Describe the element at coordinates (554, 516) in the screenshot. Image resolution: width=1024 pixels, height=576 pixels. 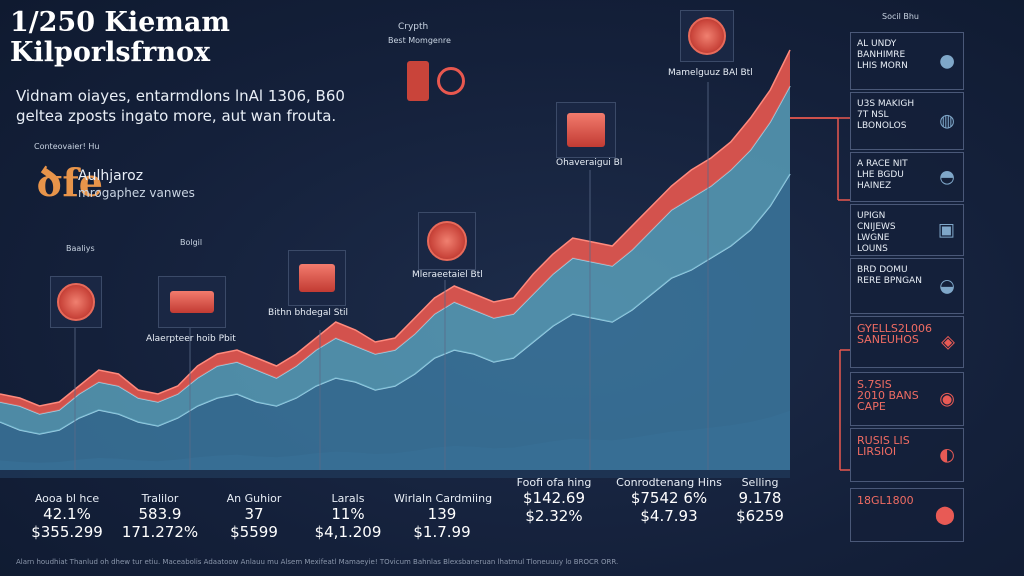
I see `stat-value-2: $2.32%` at that location.